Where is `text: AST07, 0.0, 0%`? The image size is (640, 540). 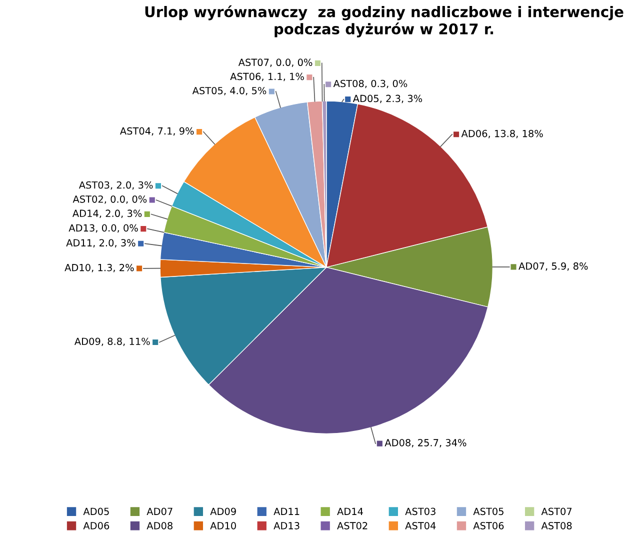
text: AST07, 0.0, 0% is located at coordinates (275, 63).